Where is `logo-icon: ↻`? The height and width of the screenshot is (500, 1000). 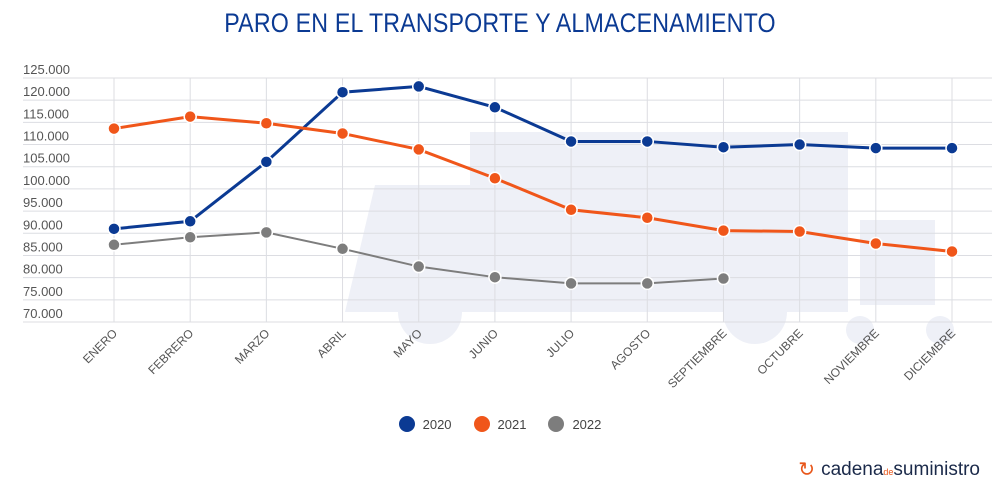
logo-icon: ↻ is located at coordinates (807, 470).